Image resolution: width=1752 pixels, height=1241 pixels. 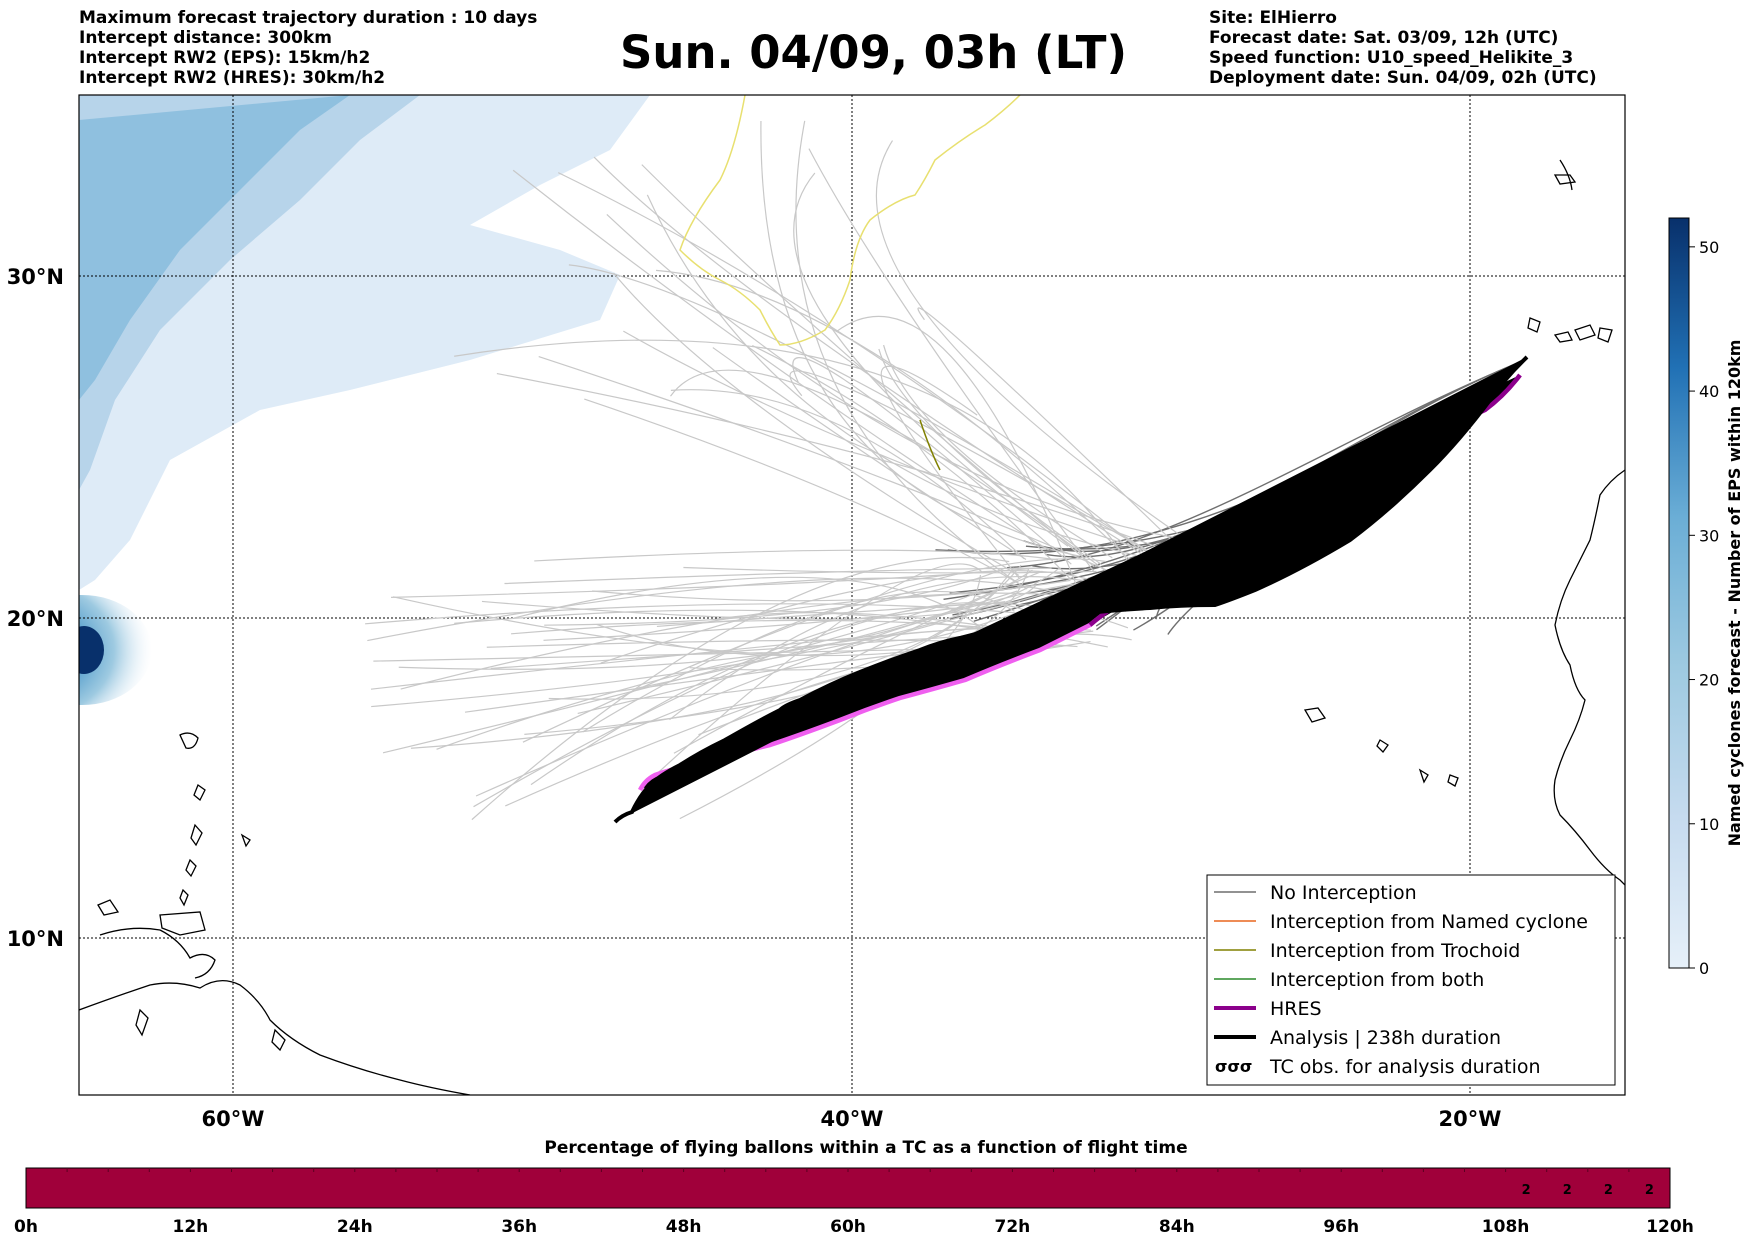 I want to click on cyclone-density-peak, so click(x=91, y=650).